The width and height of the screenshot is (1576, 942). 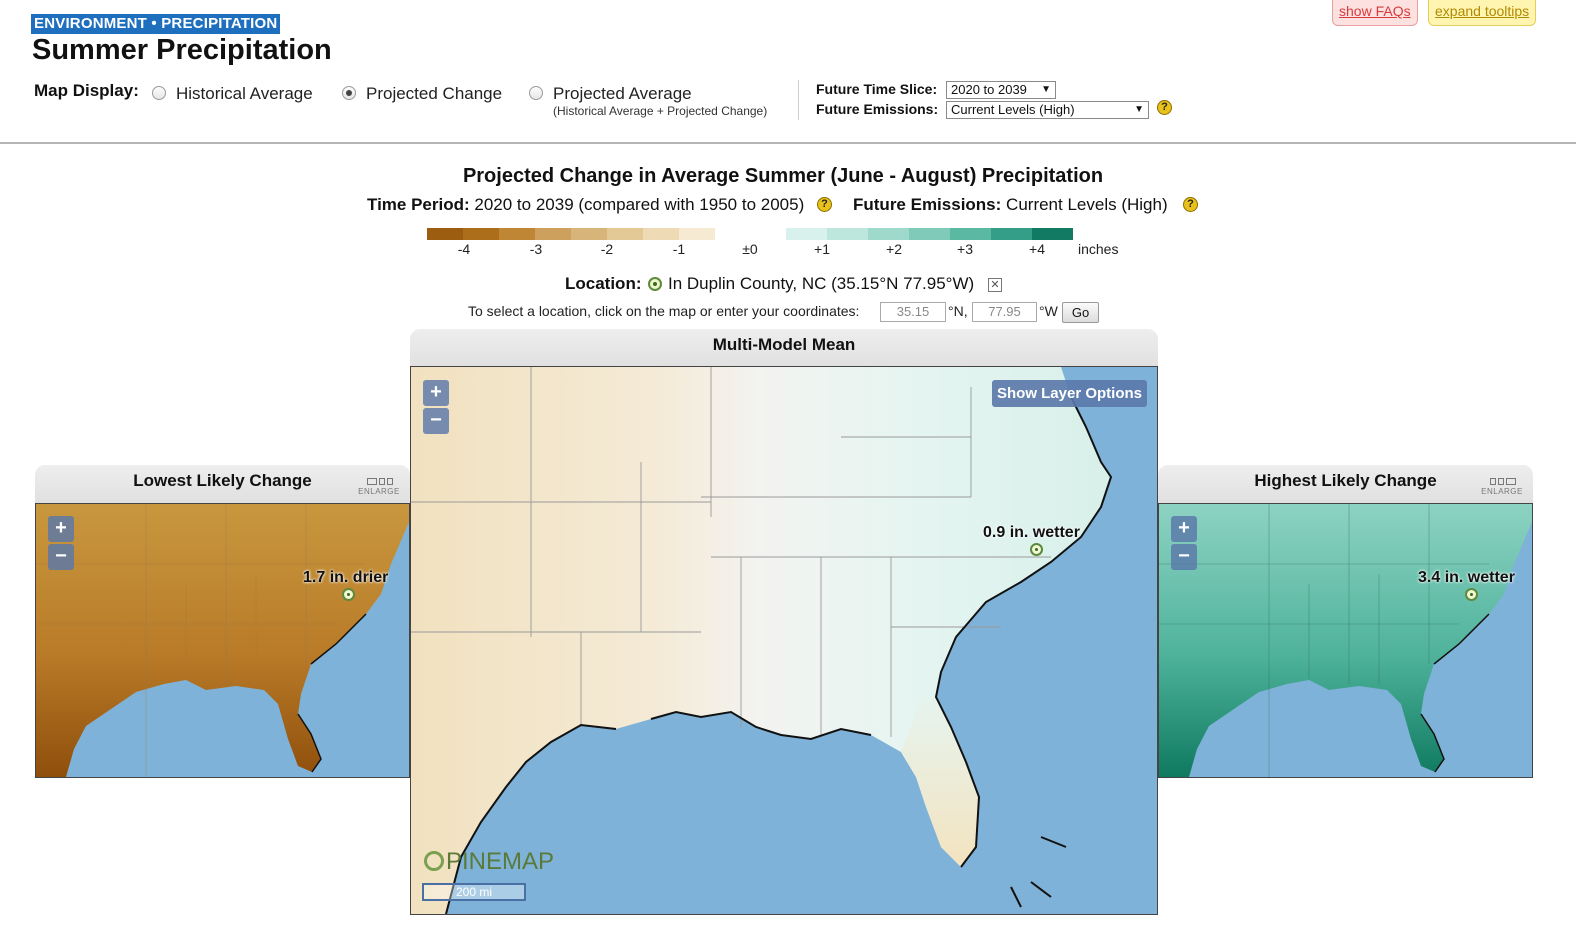 I want to click on location-label: Location:, so click(x=603, y=283).